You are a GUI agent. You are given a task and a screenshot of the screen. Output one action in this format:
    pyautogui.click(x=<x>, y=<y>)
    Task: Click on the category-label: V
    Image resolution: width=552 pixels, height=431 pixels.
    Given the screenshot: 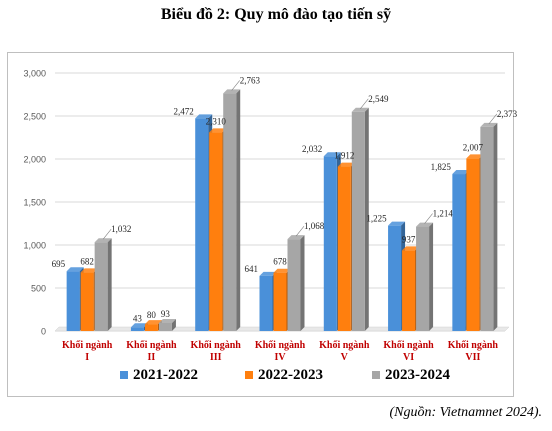 What is the action you would take?
    pyautogui.click(x=345, y=357)
    